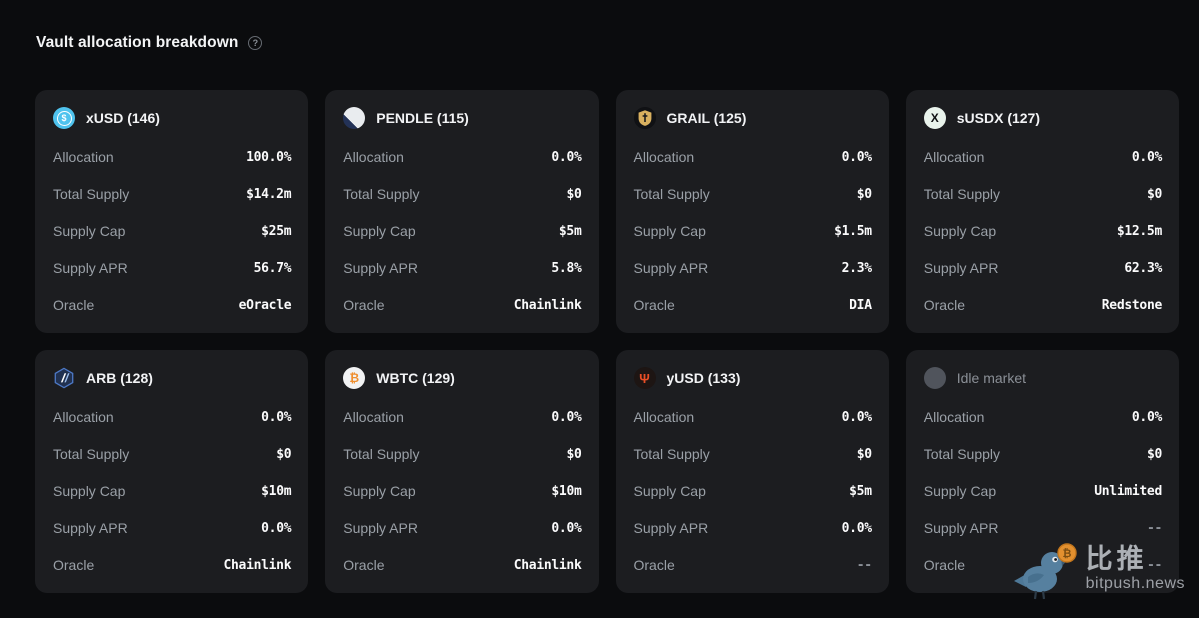 The width and height of the screenshot is (1199, 618). What do you see at coordinates (934, 118) in the screenshot?
I see `susdx-token-icon: X` at bounding box center [934, 118].